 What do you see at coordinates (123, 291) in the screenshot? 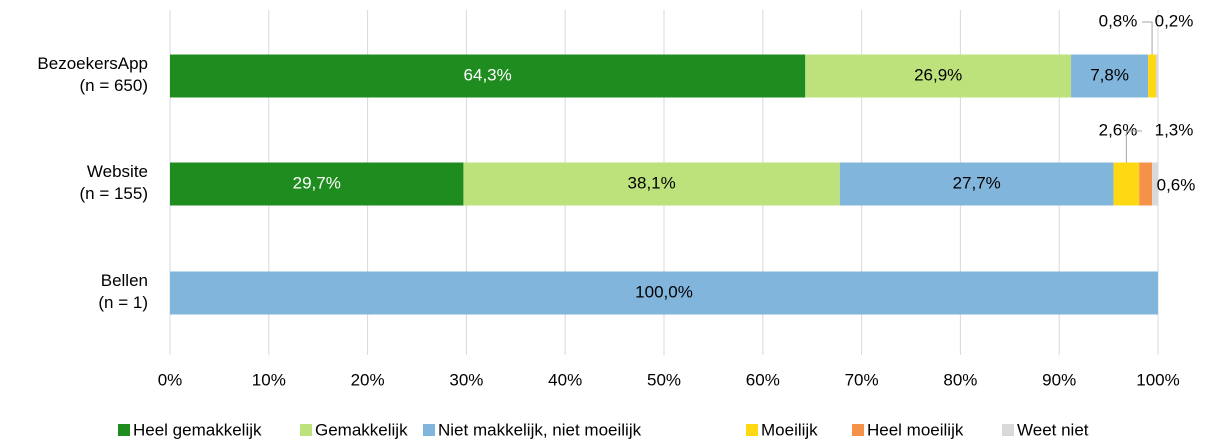
I see `y-tick-label: Bellen (n = 1)` at bounding box center [123, 291].